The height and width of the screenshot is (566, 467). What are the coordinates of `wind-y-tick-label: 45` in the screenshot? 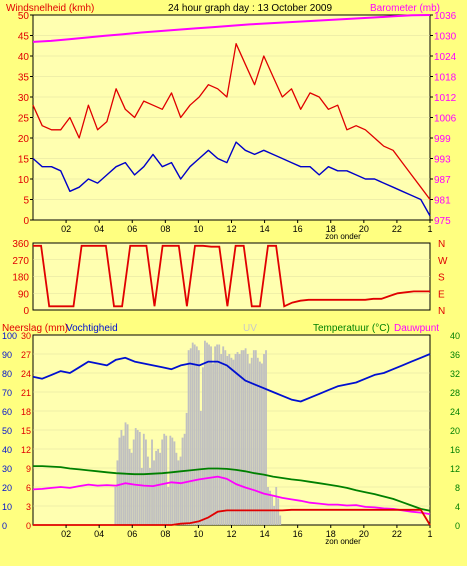 It's located at (24, 37).